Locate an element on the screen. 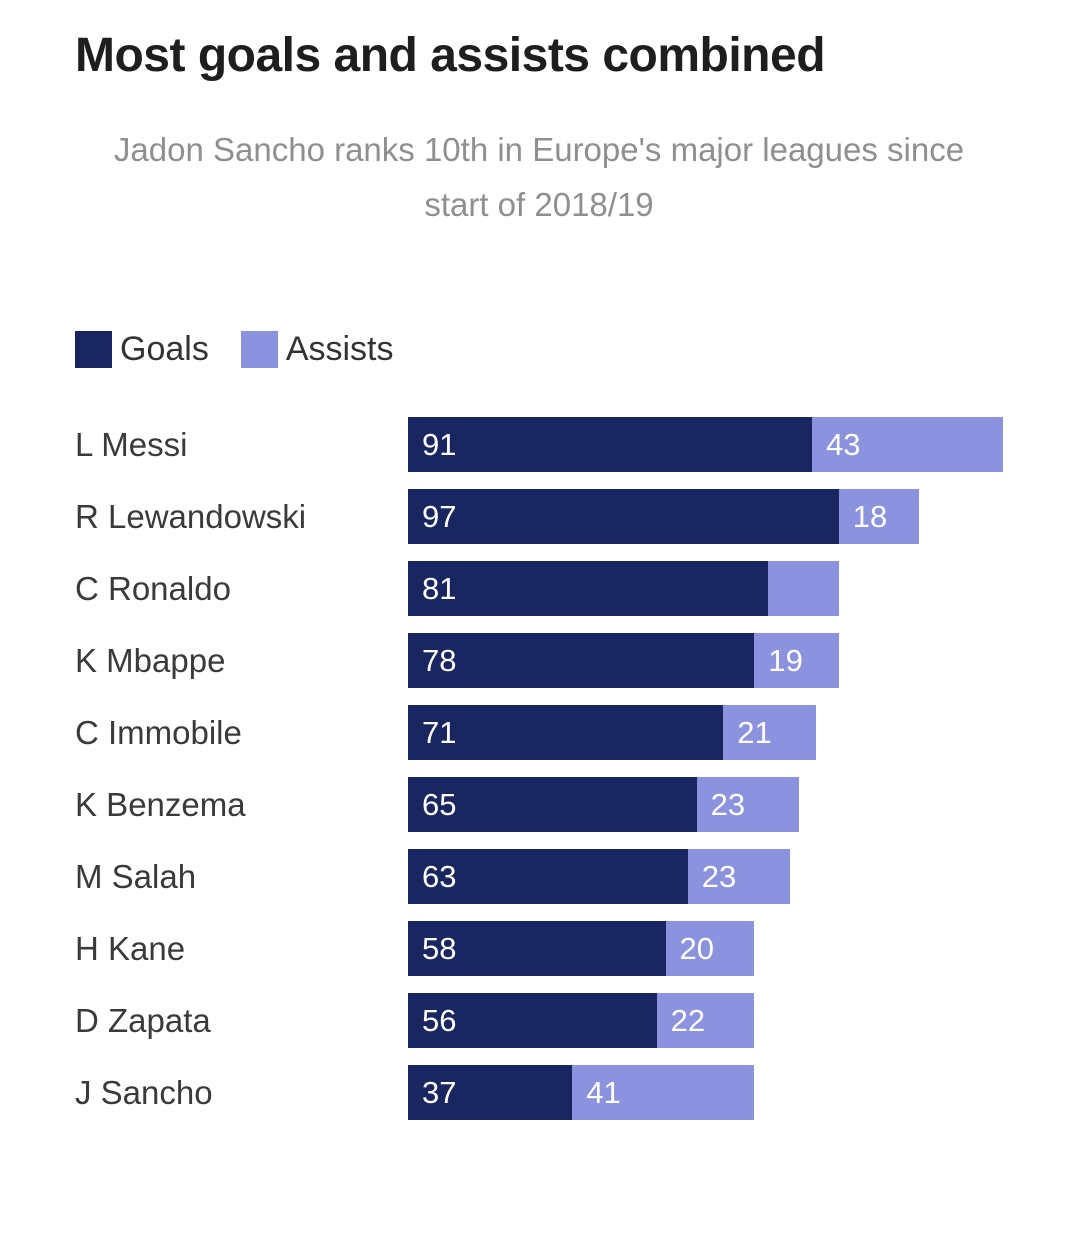 Image resolution: width=1079 pixels, height=1238 pixels. chart-row: C Immobile 71 21 is located at coordinates (539, 733).